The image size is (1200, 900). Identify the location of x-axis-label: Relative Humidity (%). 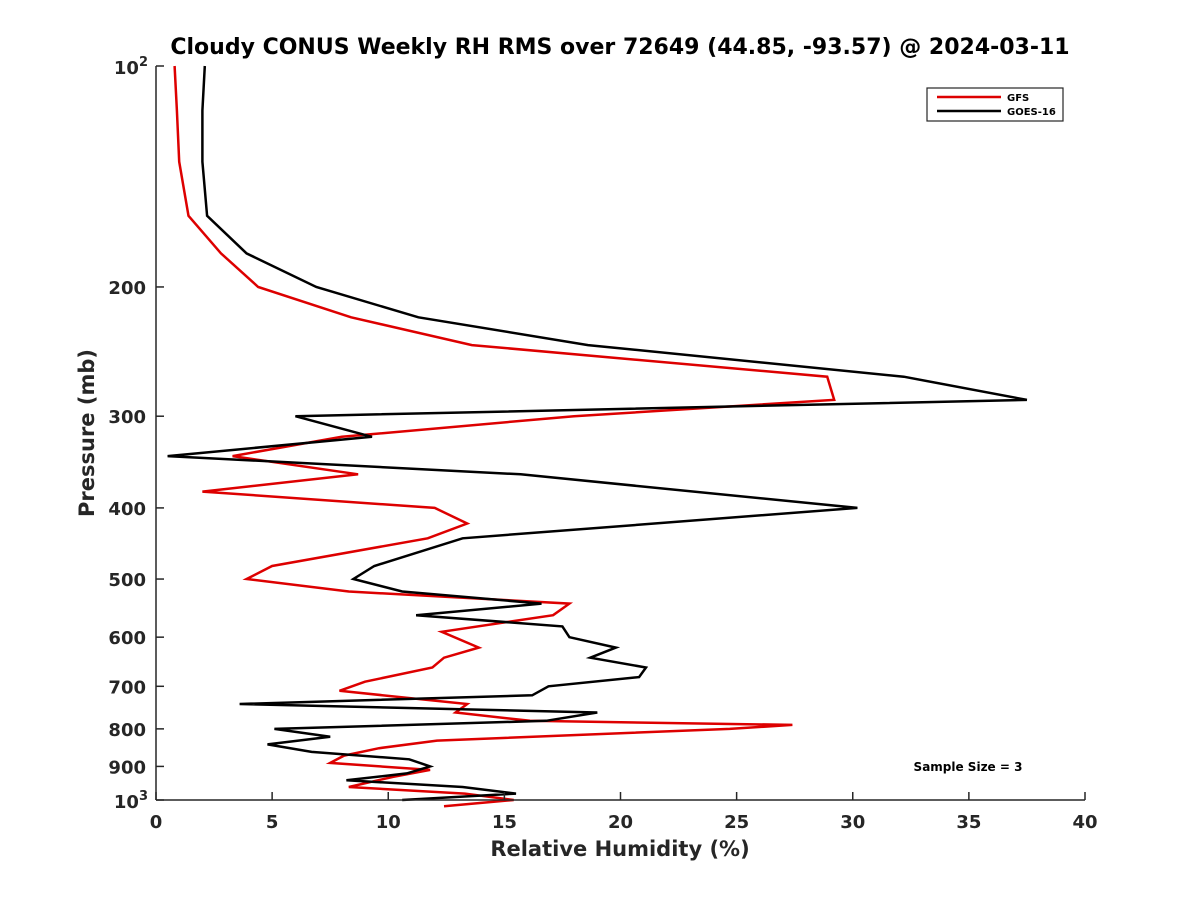
(619, 849).